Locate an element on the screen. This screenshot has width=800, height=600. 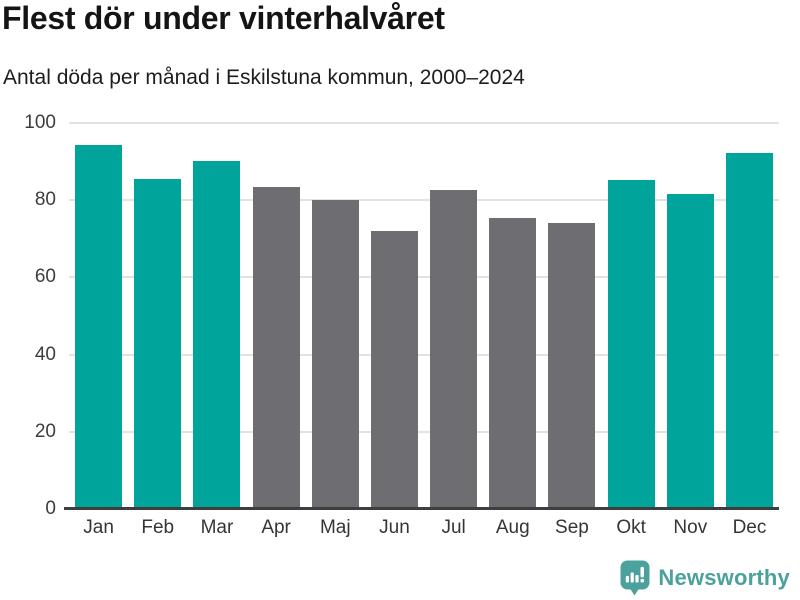
x-tick-label-maj: Maj is located at coordinates (335, 527).